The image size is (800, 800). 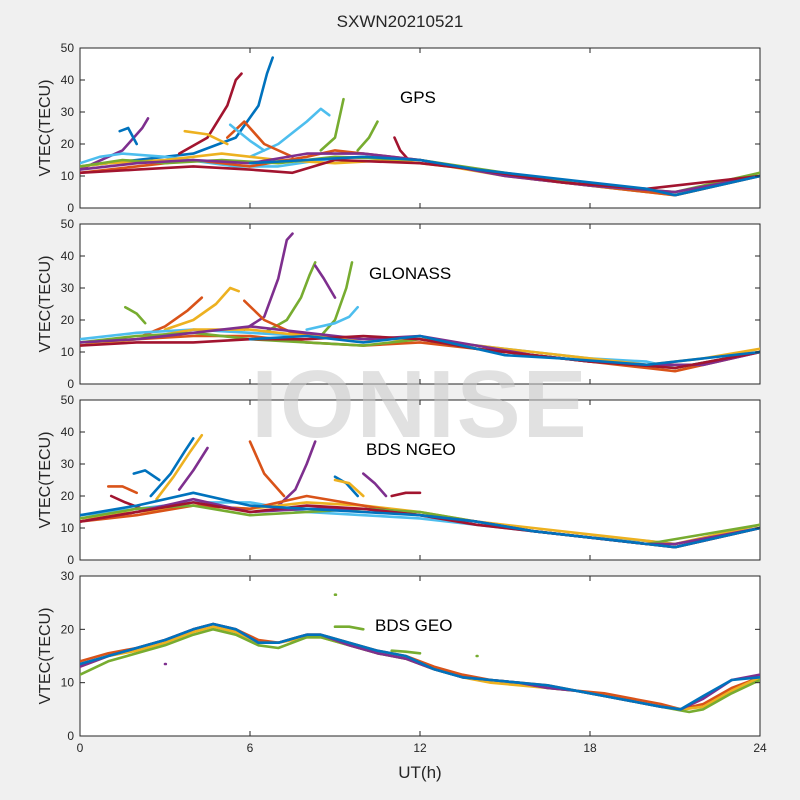 What do you see at coordinates (420, 772) in the screenshot?
I see `x-axis-label: UT(h)` at bounding box center [420, 772].